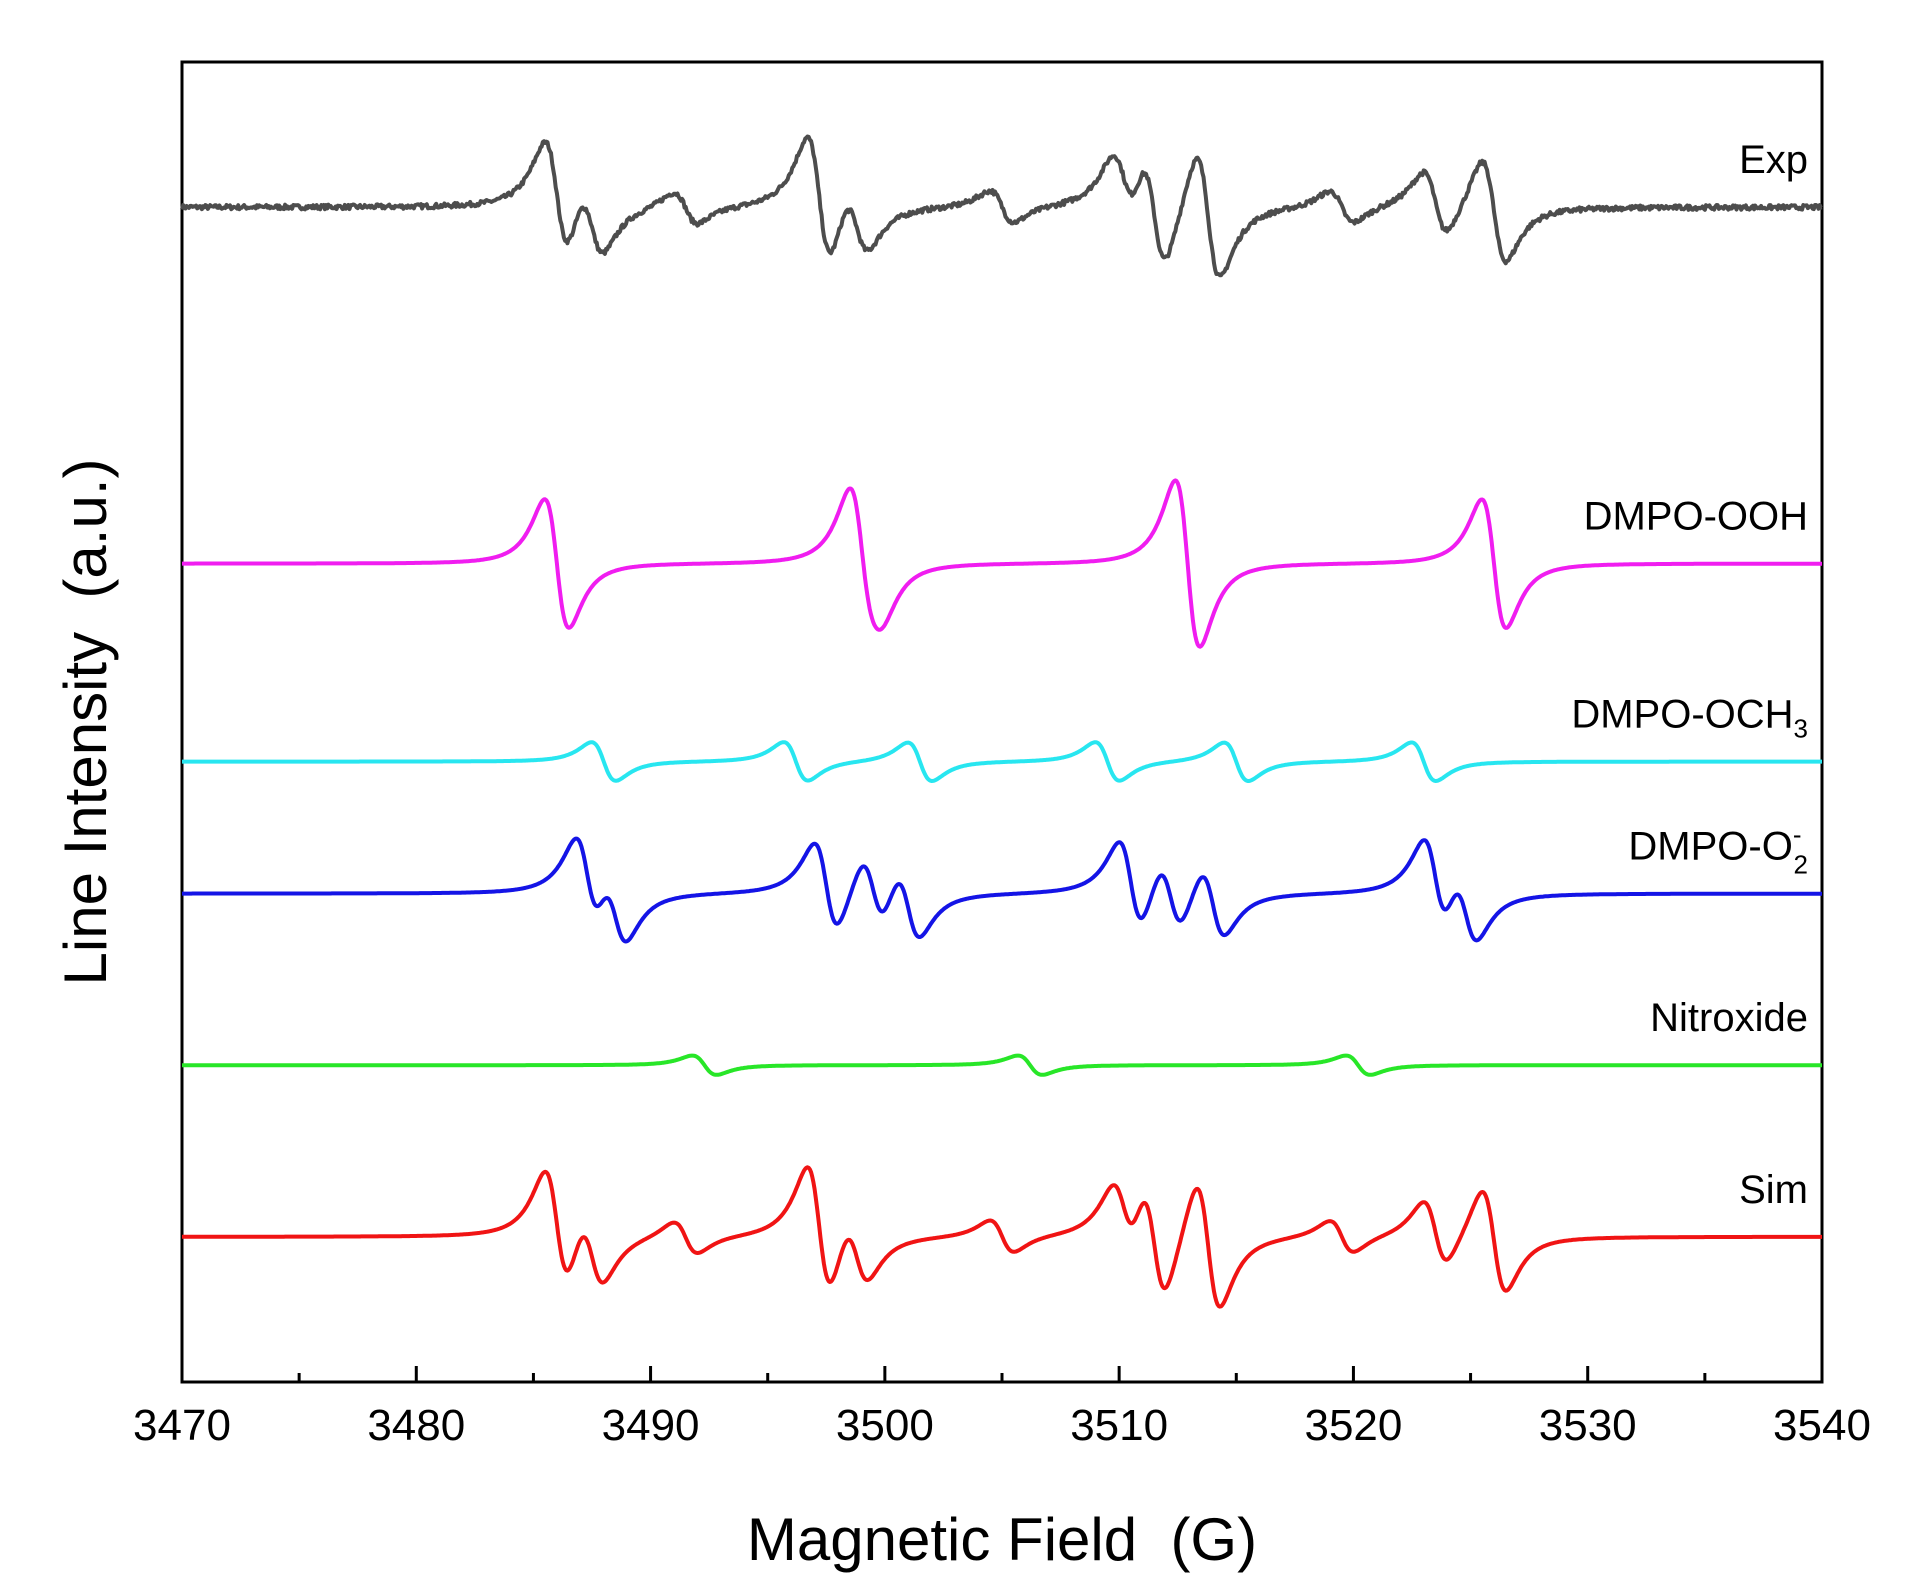 This screenshot has height=1596, width=1912. I want to click on y-axis-title: Line Intensity (a.u.), so click(85, 722).